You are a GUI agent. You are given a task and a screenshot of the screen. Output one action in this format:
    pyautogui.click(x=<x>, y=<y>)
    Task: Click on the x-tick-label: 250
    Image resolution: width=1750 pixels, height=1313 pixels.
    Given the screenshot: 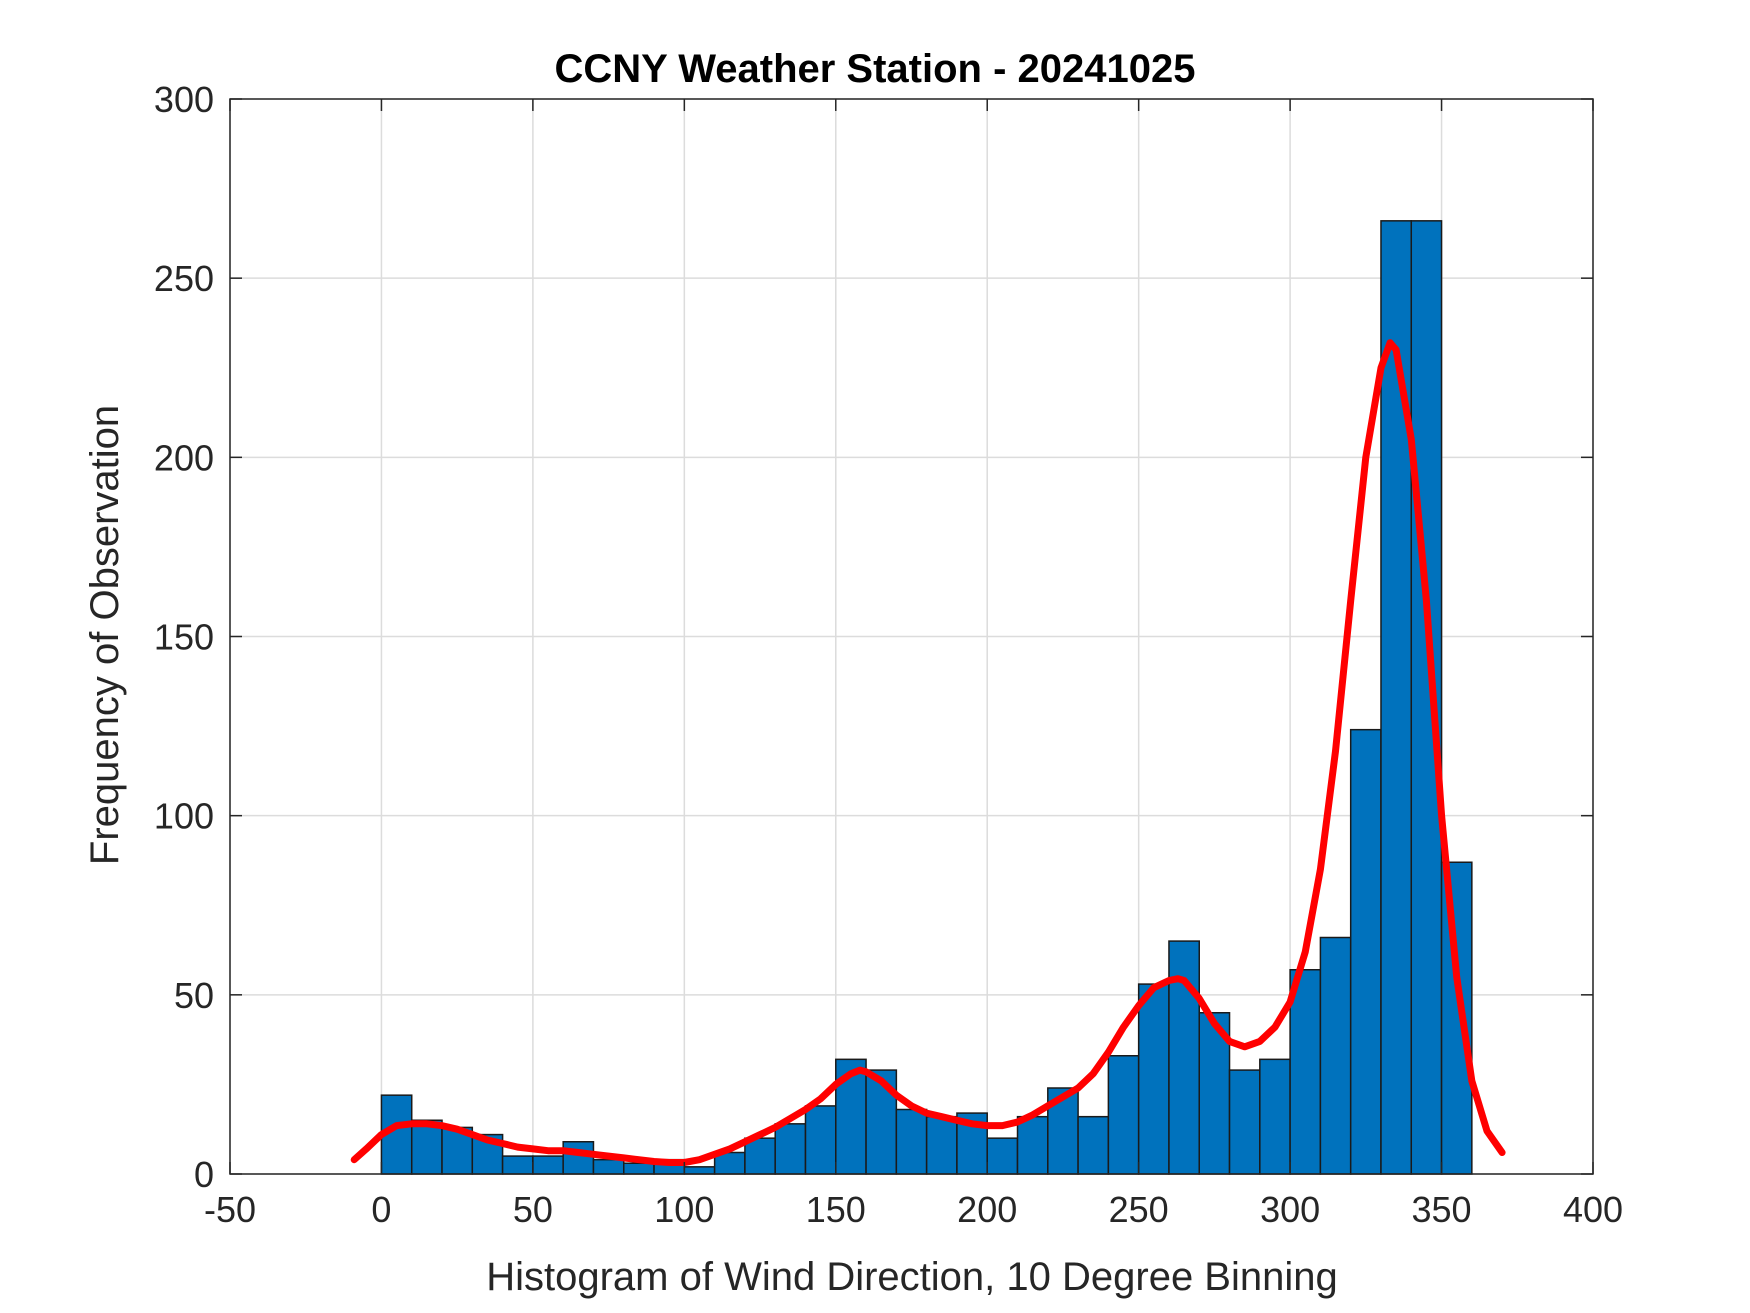 What is the action you would take?
    pyautogui.click(x=1139, y=1209)
    